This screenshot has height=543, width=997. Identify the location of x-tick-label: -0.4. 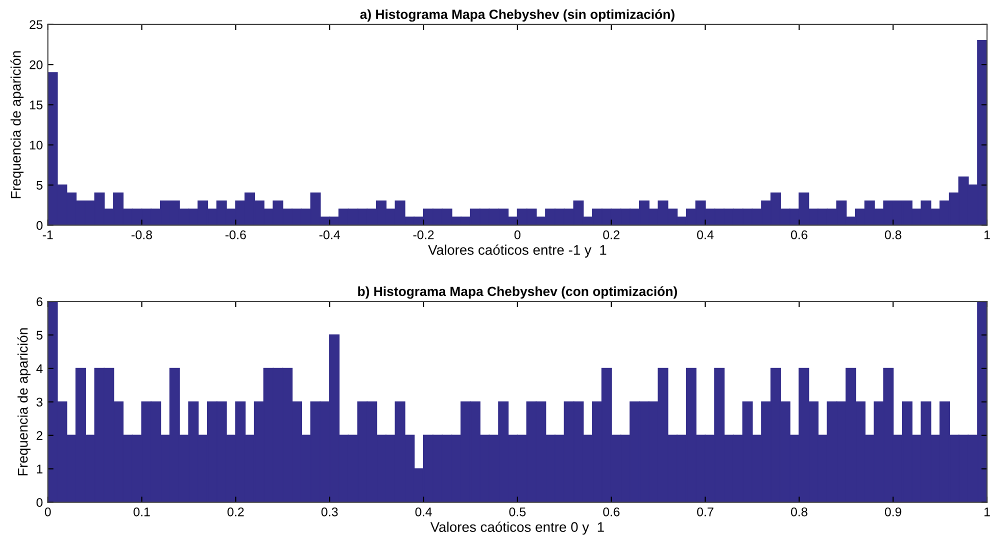
(329, 235).